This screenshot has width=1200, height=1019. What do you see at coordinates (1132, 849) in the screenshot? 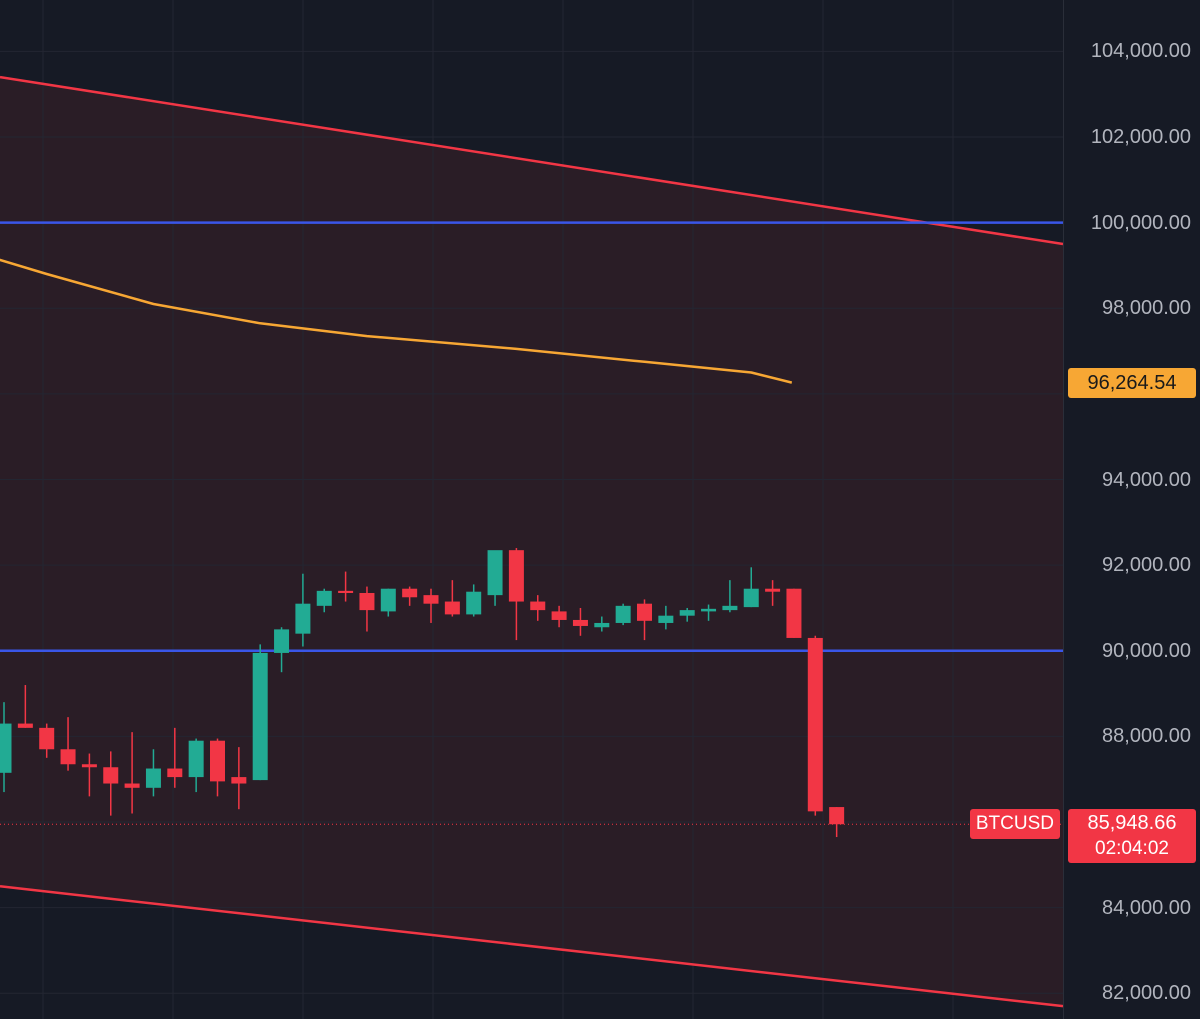
I see `bar-countdown-label: 02:04:02` at bounding box center [1132, 849].